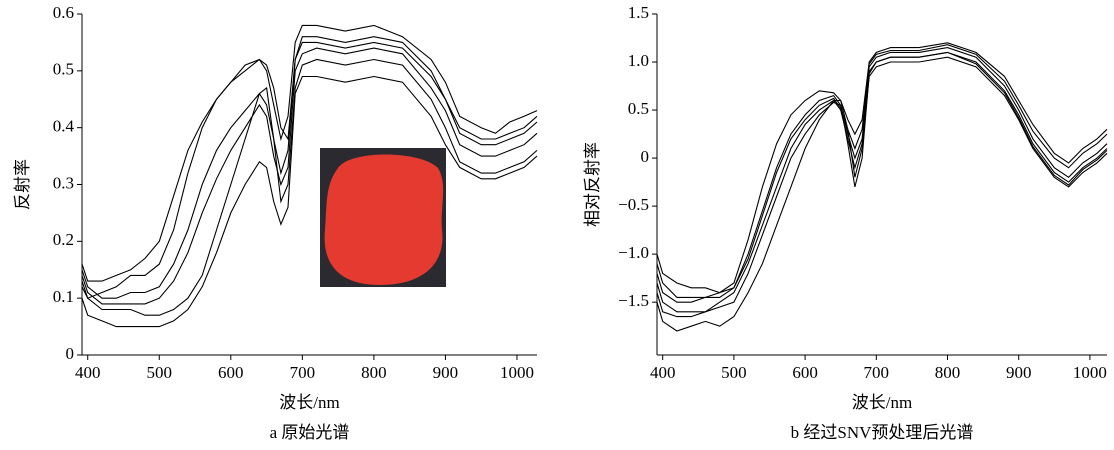  I want to click on y-tick-label: 1.0, so click(638, 60).